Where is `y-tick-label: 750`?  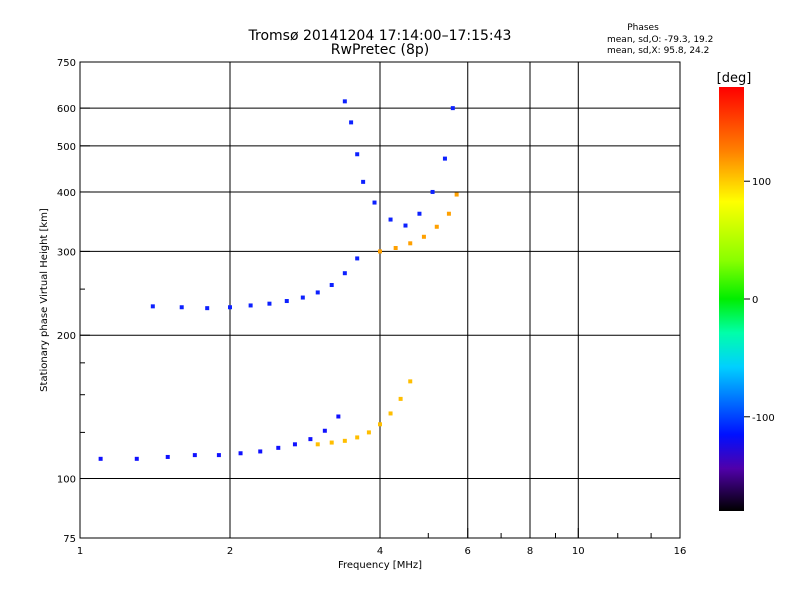
y-tick-label: 750 is located at coordinates (66, 63).